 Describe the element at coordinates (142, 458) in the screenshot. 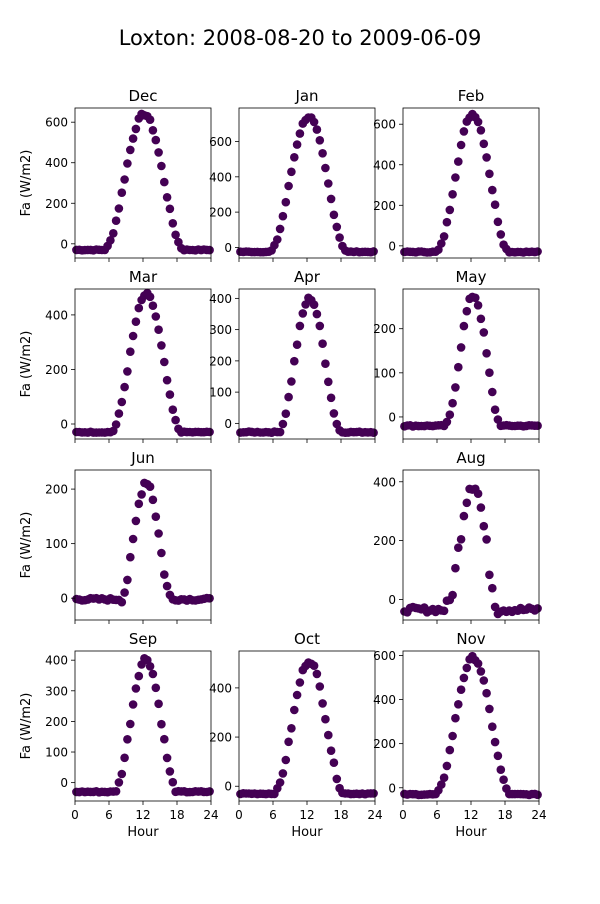

I see `subplot-title: Jun` at that location.